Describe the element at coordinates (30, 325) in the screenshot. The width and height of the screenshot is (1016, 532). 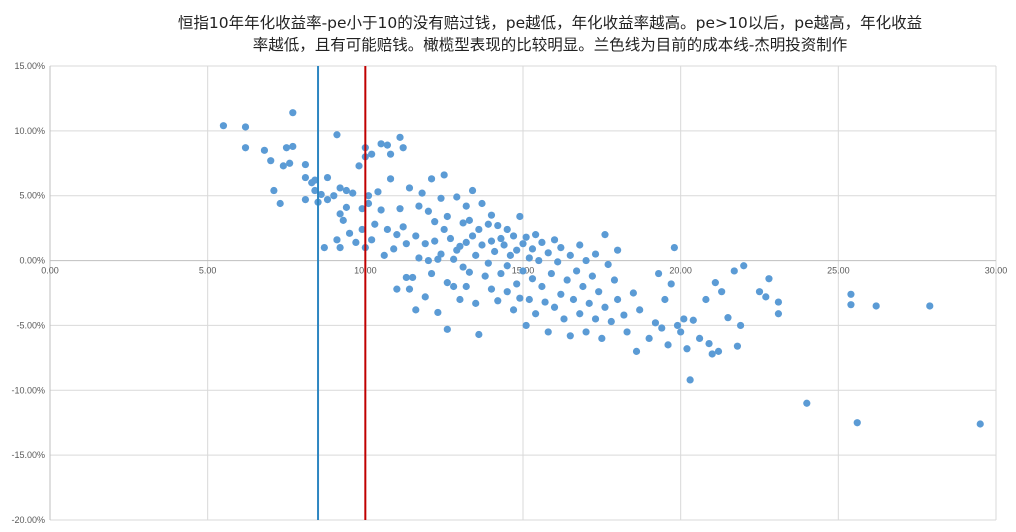
I see `y-tick-label: -5.00%` at that location.